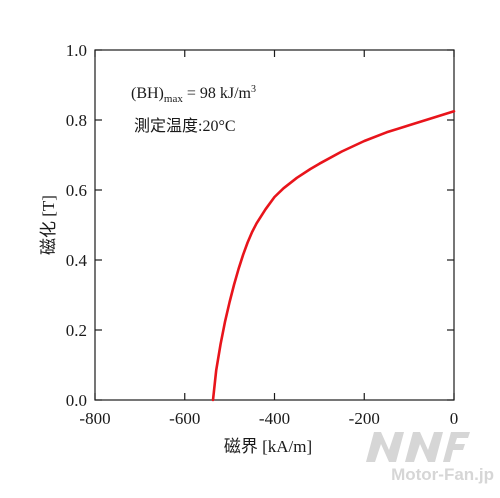  Describe the element at coordinates (147, 93) in the screenshot. I see `bh-prefix: (BH)` at that location.